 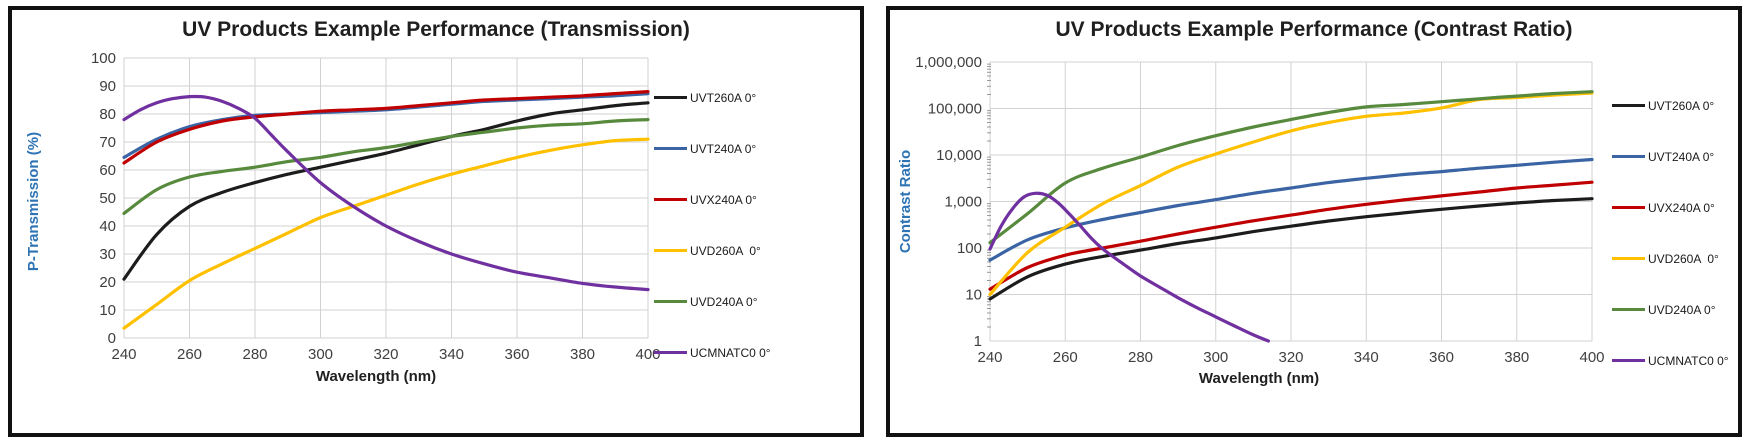 What do you see at coordinates (107, 198) in the screenshot?
I see `y-tick-label: 50` at bounding box center [107, 198].